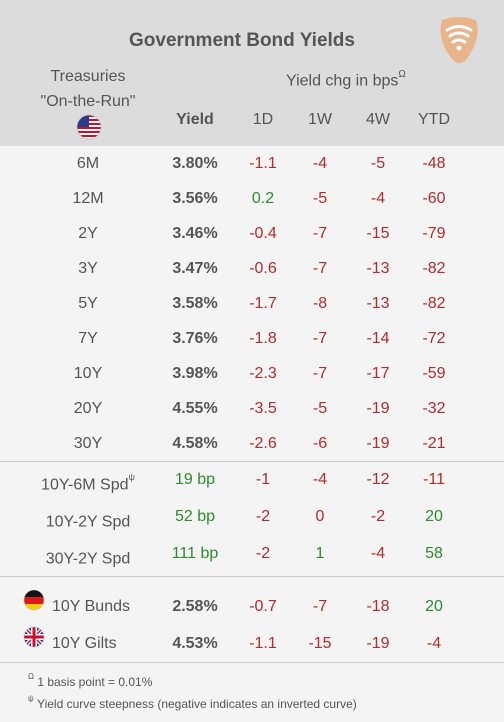 This screenshot has width=504, height=722. What do you see at coordinates (320, 119) in the screenshot?
I see `column-header-1w: 1W` at bounding box center [320, 119].